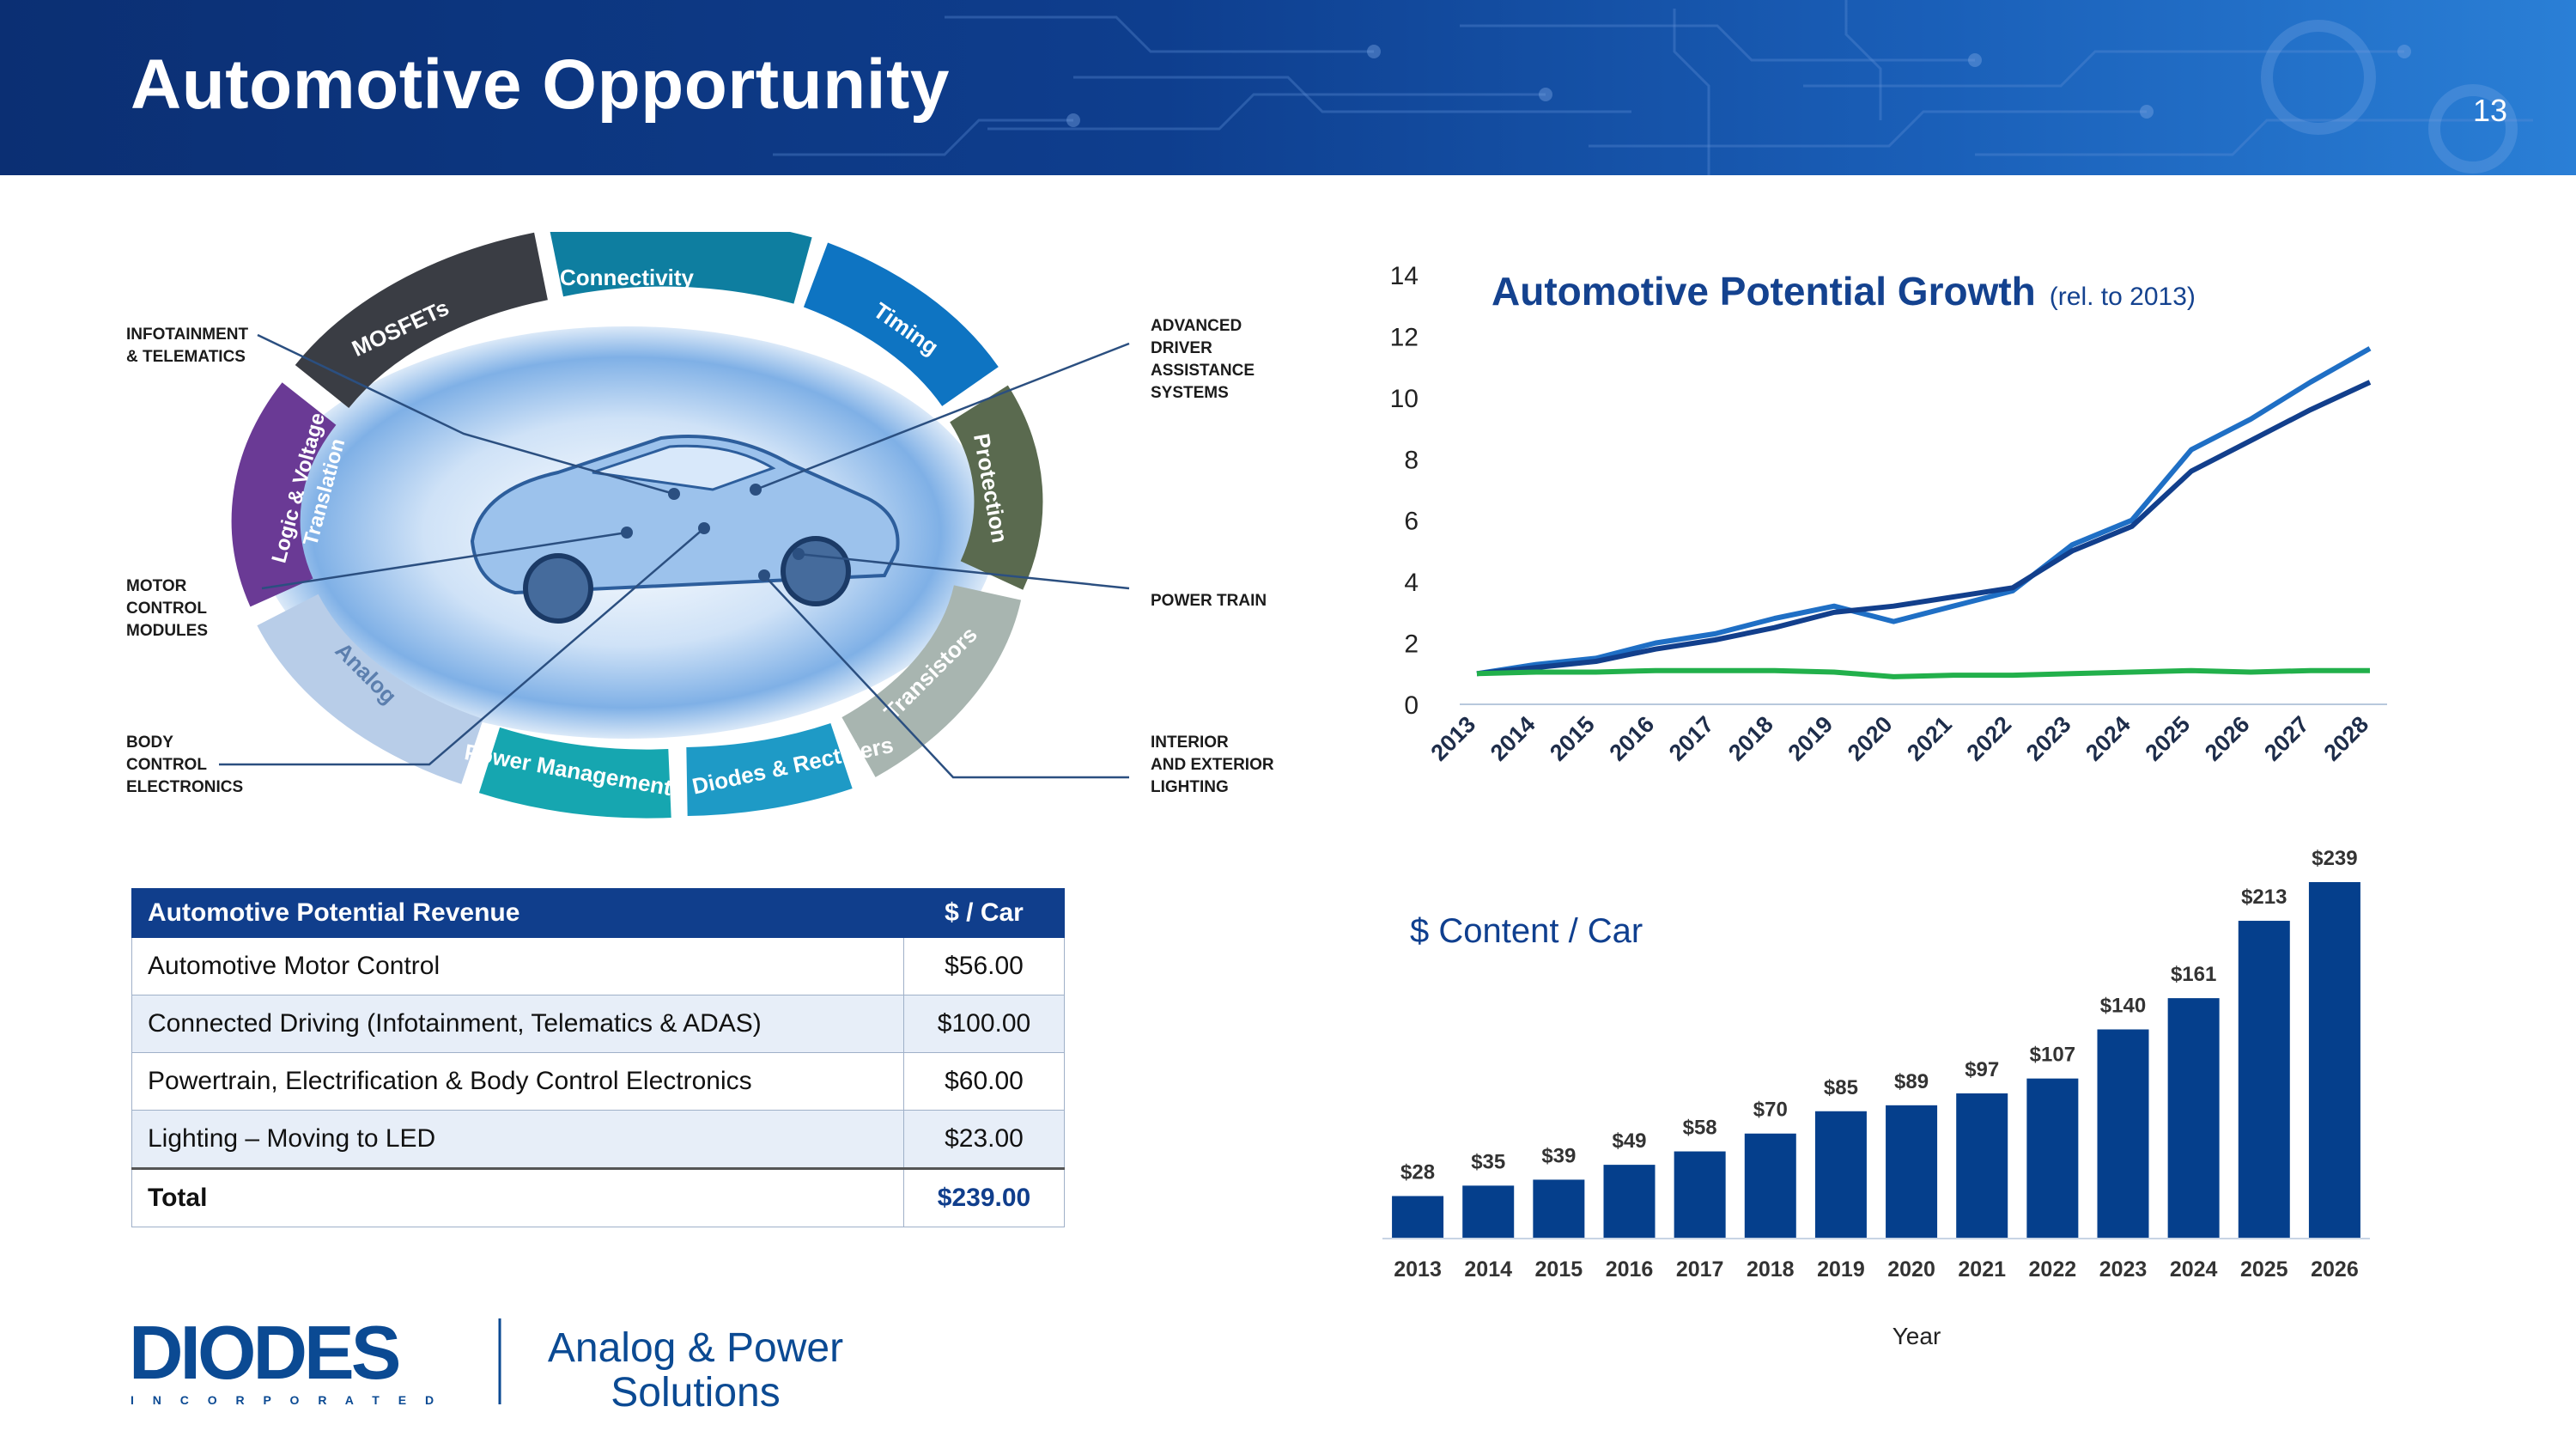 Image resolution: width=2576 pixels, height=1449 pixels. I want to click on callout-infotainment-2: & TELEMATICS, so click(186, 357).